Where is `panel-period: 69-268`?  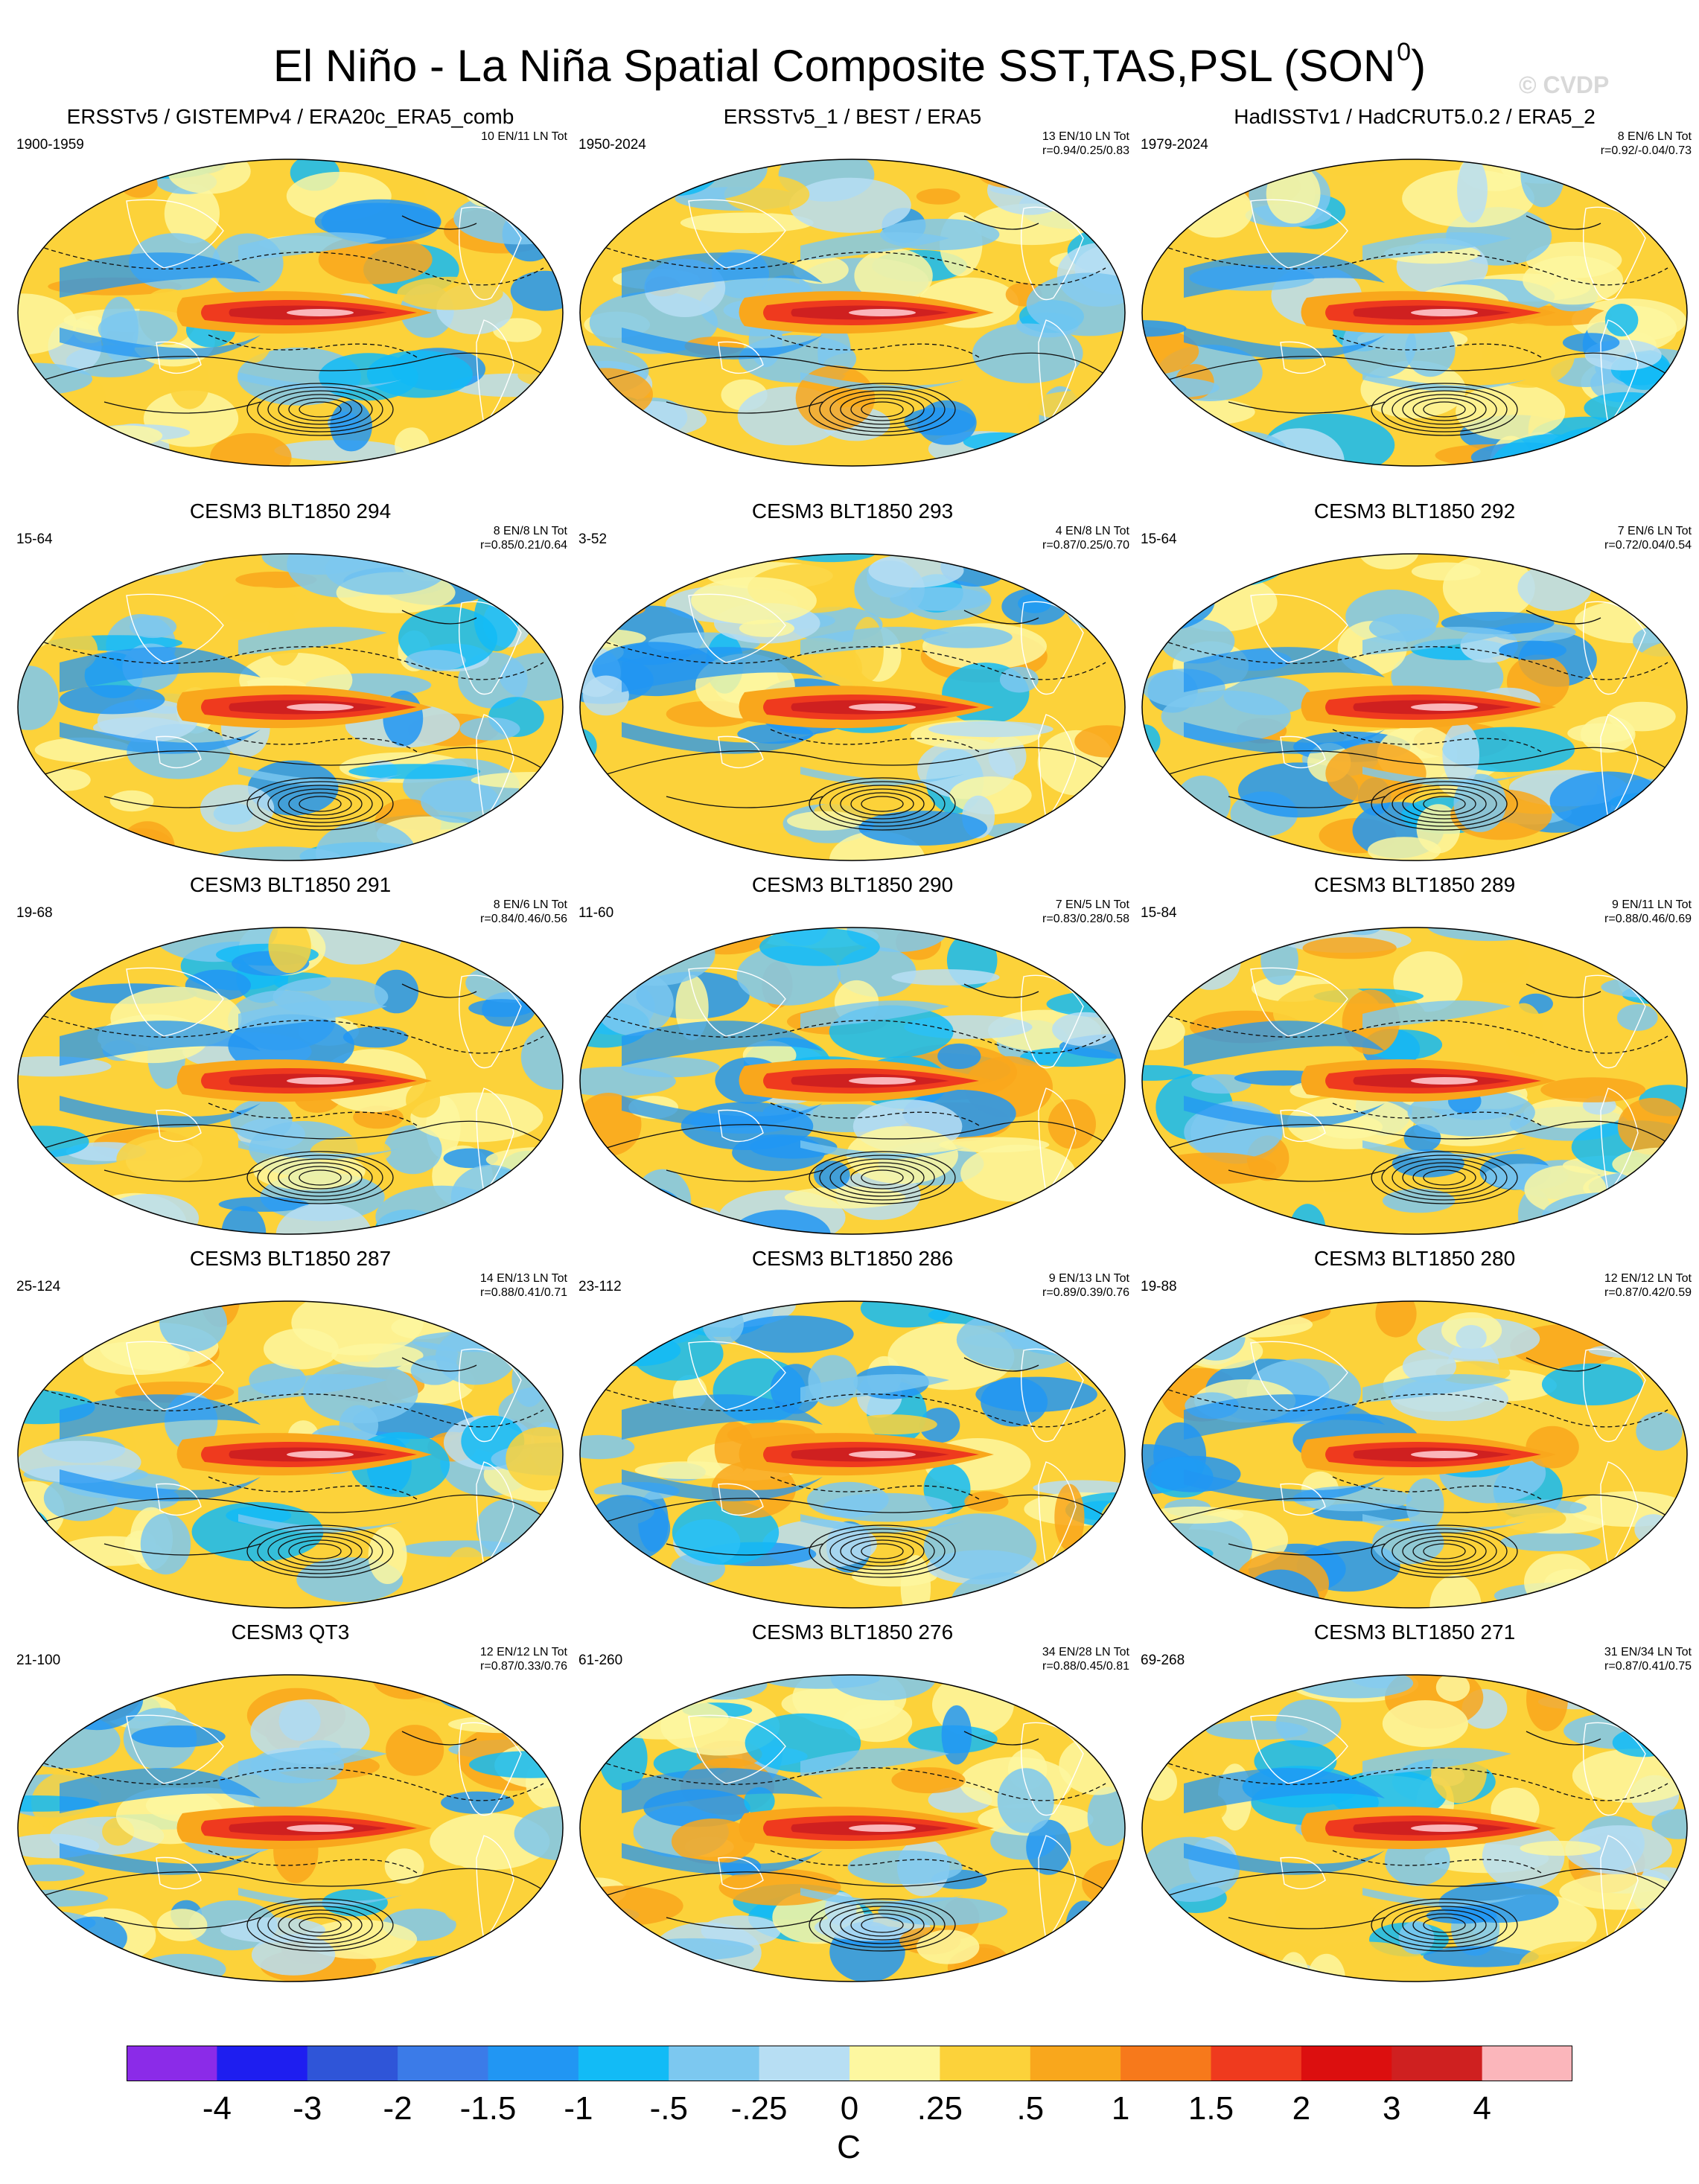 panel-period: 69-268 is located at coordinates (1163, 1660).